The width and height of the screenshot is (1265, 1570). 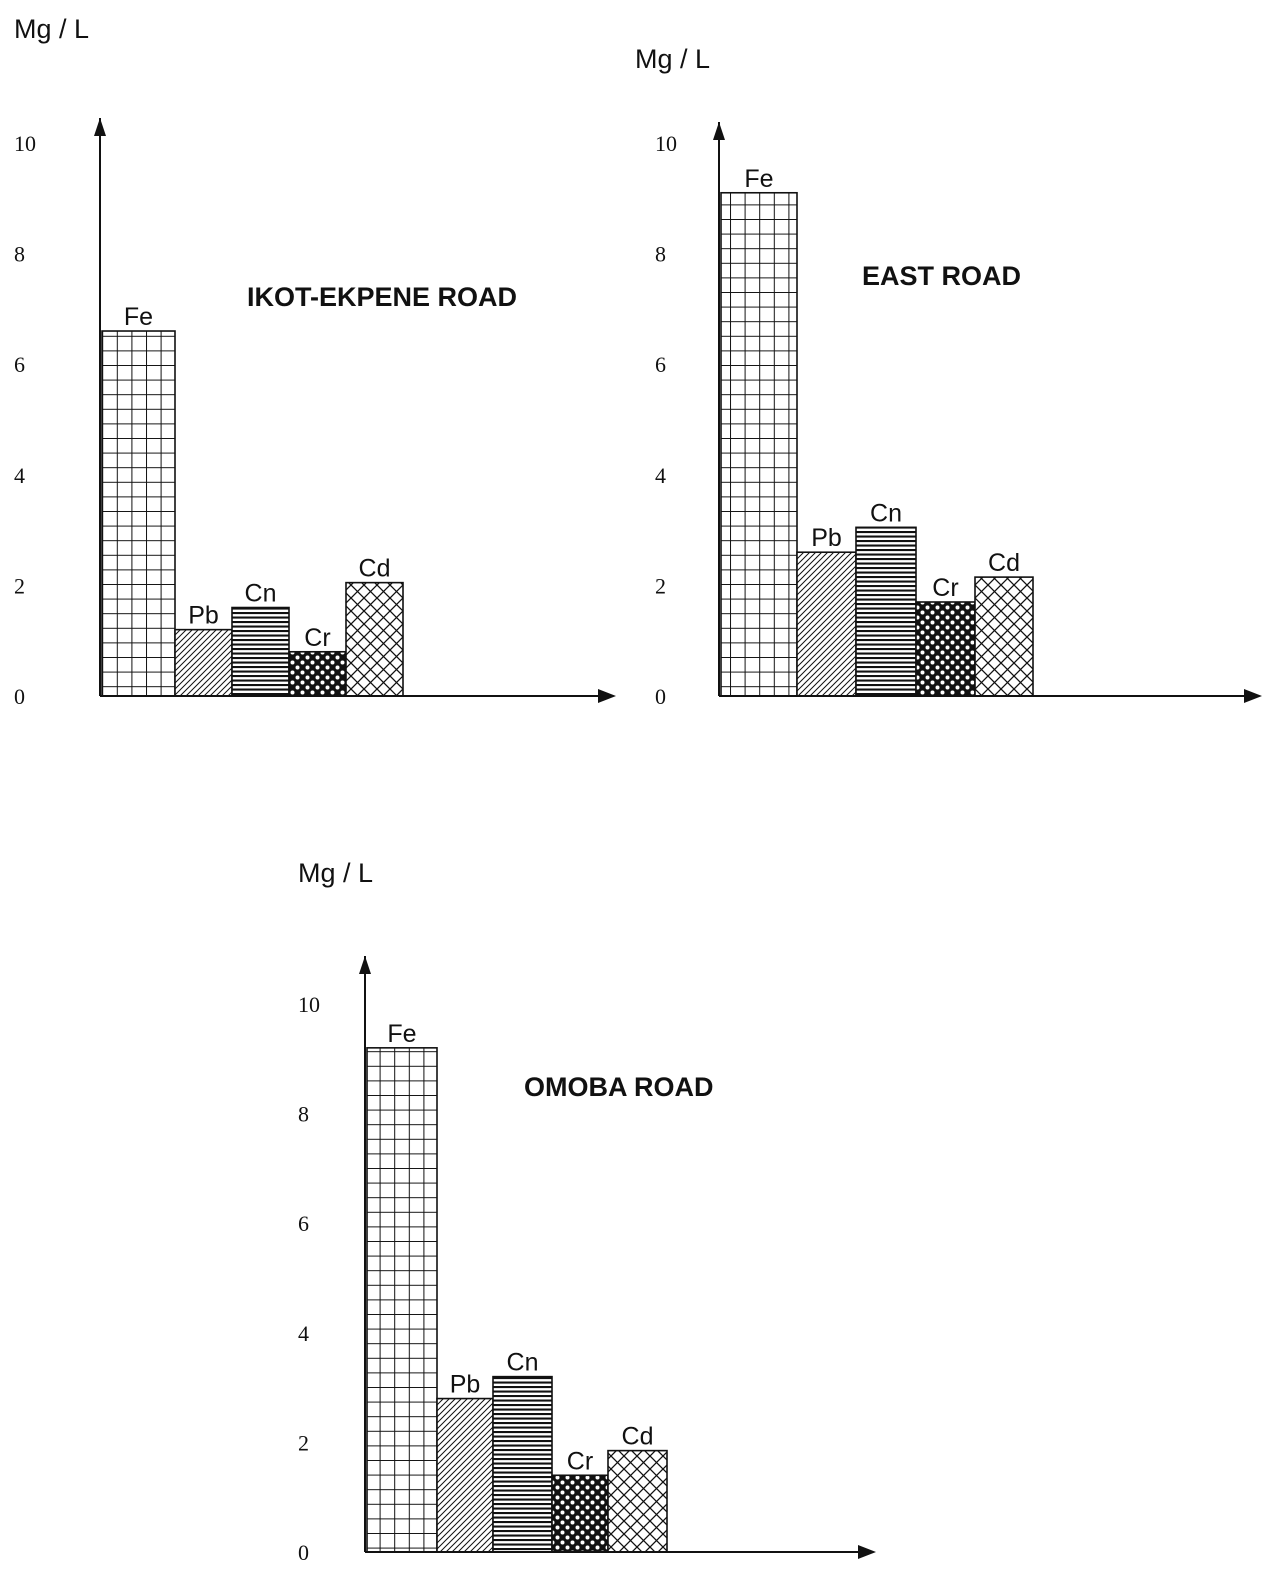 I want to click on chart-title: OMOBA ROAD, so click(x=619, y=1087).